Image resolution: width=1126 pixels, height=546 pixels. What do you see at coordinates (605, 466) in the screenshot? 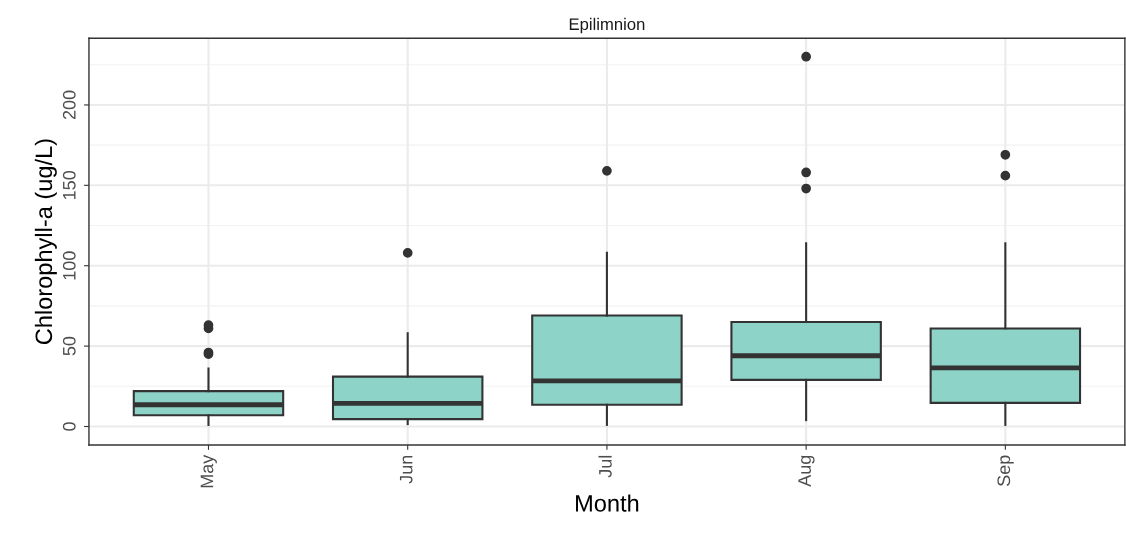
I see `x-tick-label: Jul` at bounding box center [605, 466].